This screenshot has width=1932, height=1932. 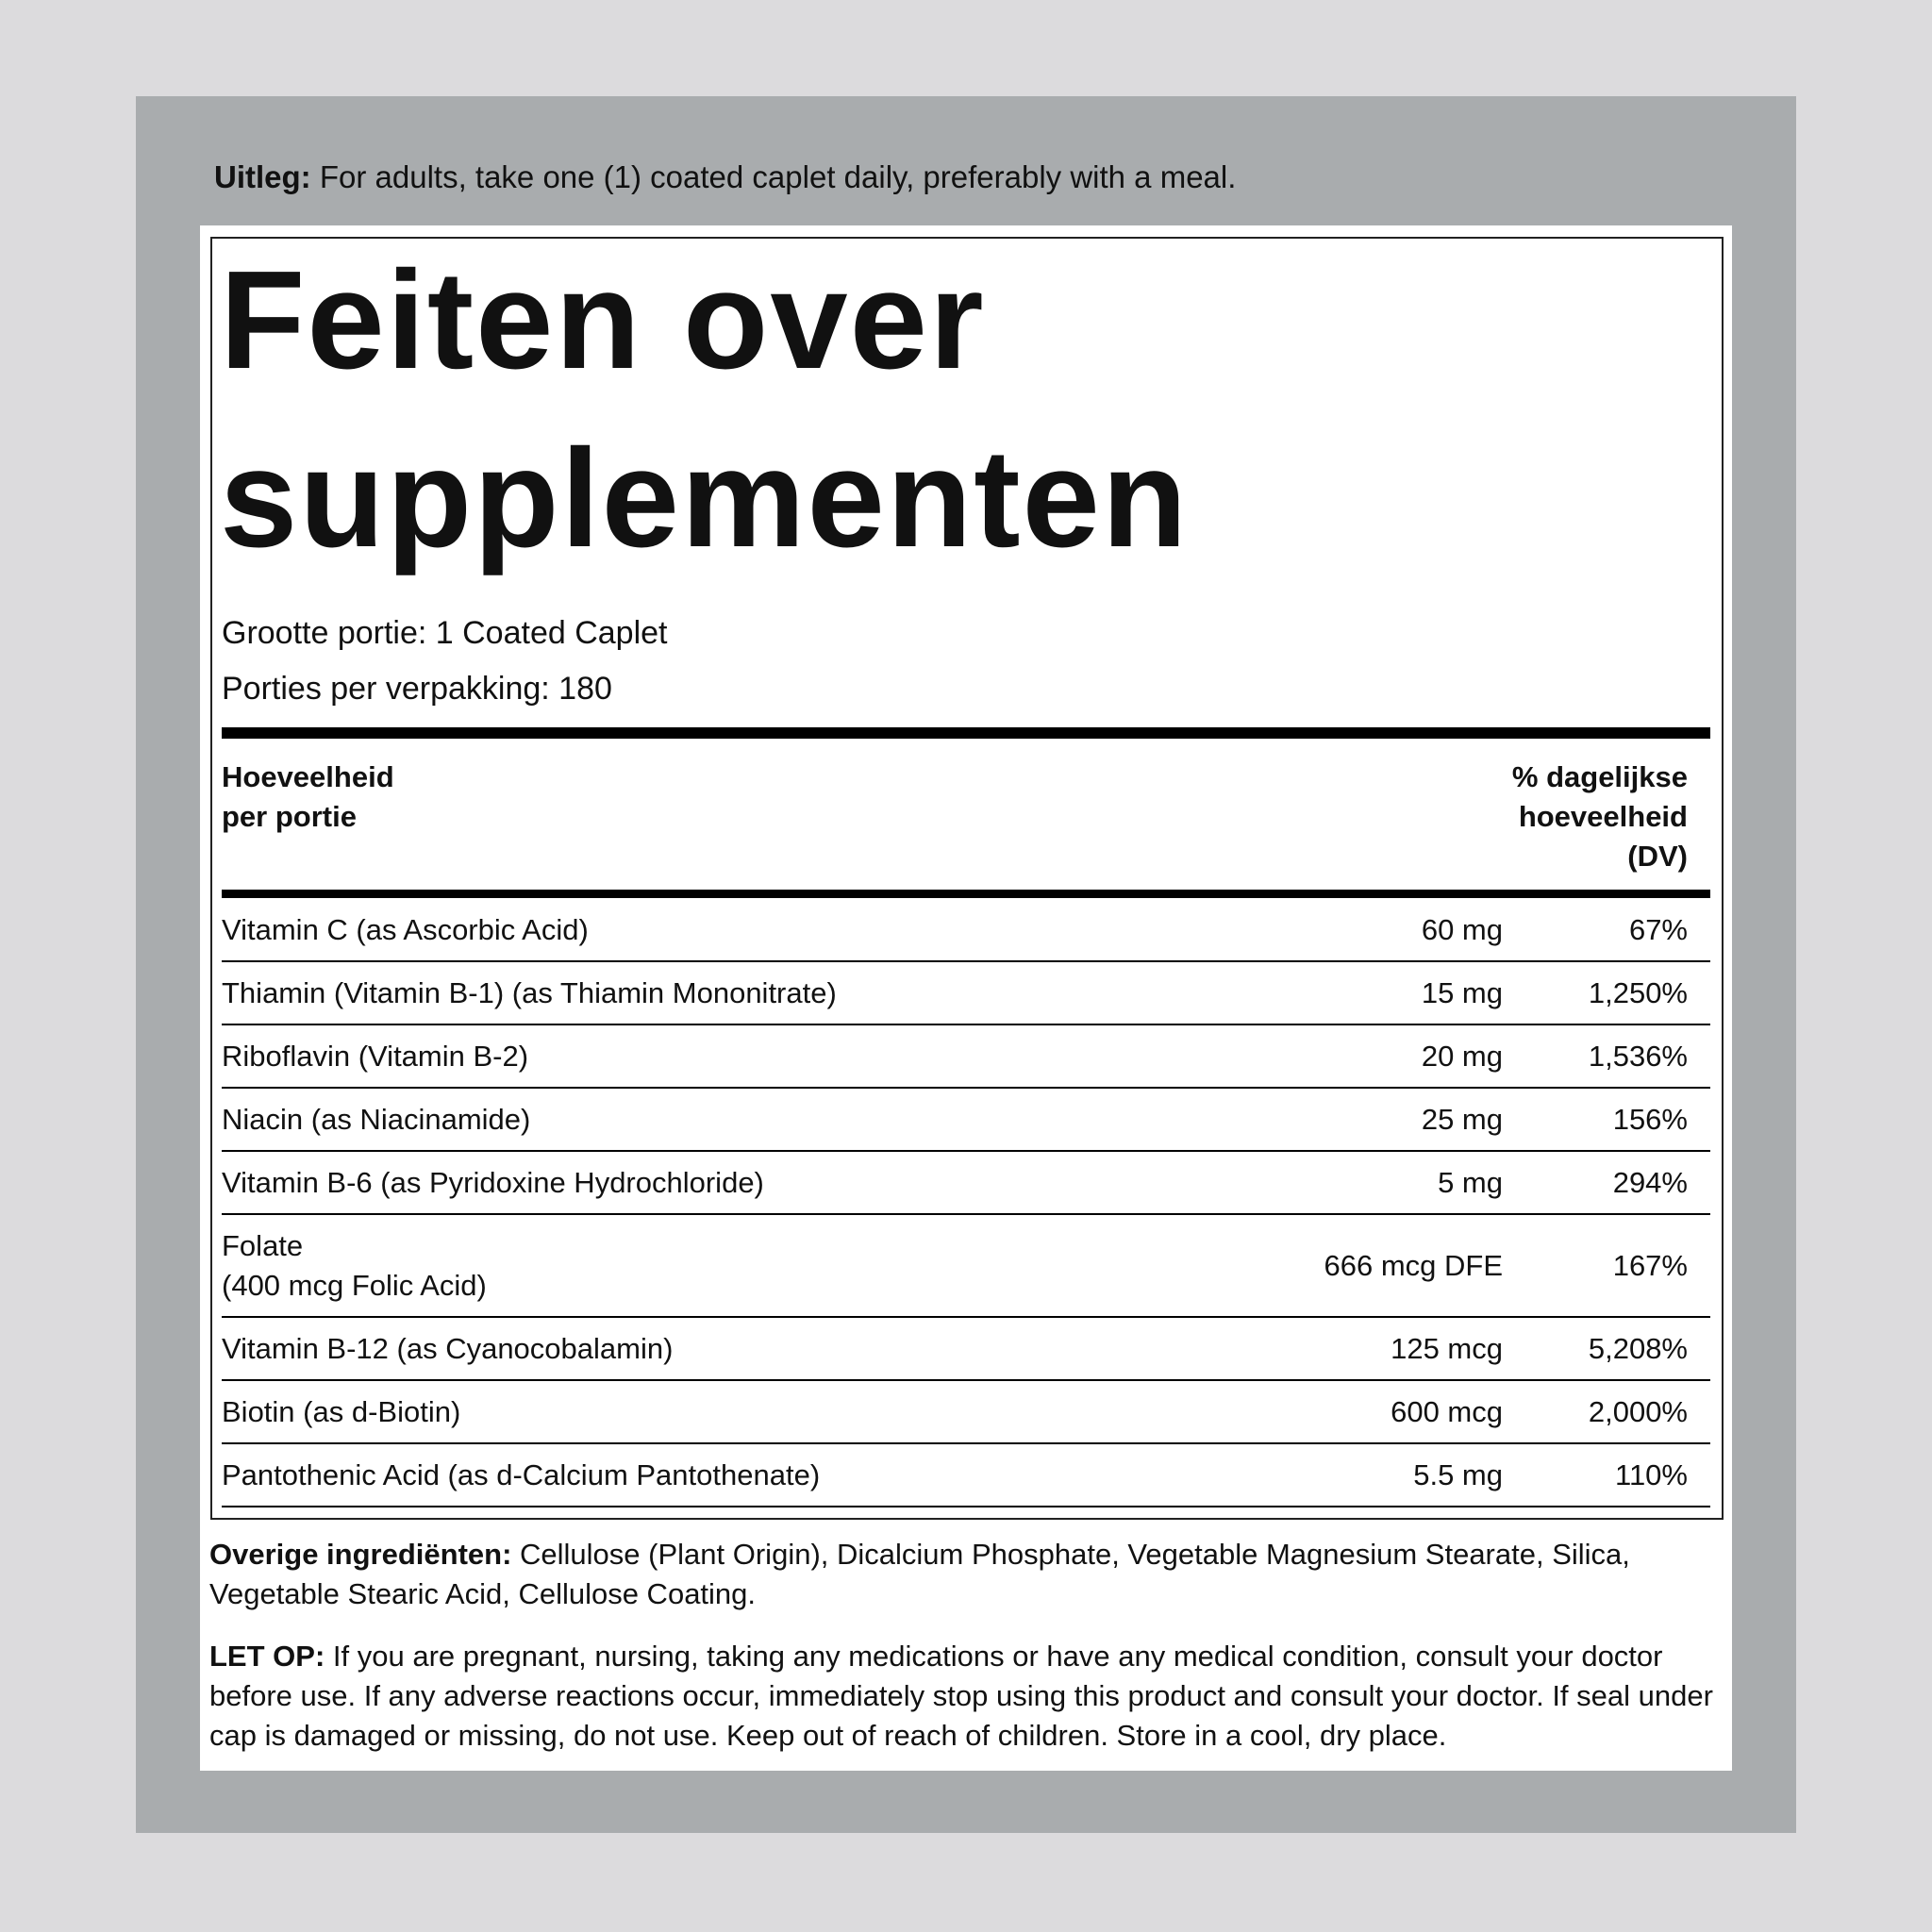 What do you see at coordinates (355, 1285) in the screenshot?
I see `row-name: (400 mcg Folic Acid)` at bounding box center [355, 1285].